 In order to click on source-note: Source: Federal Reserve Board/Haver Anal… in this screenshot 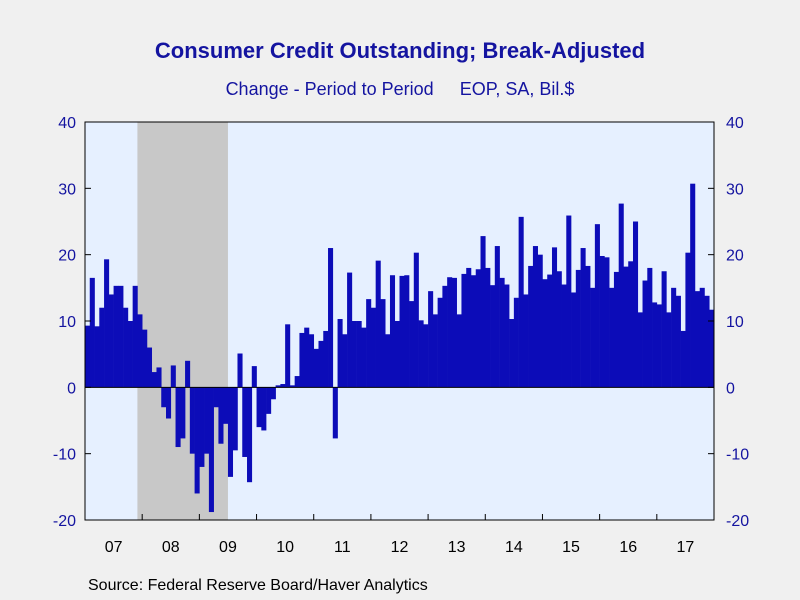, I will do `click(258, 585)`.